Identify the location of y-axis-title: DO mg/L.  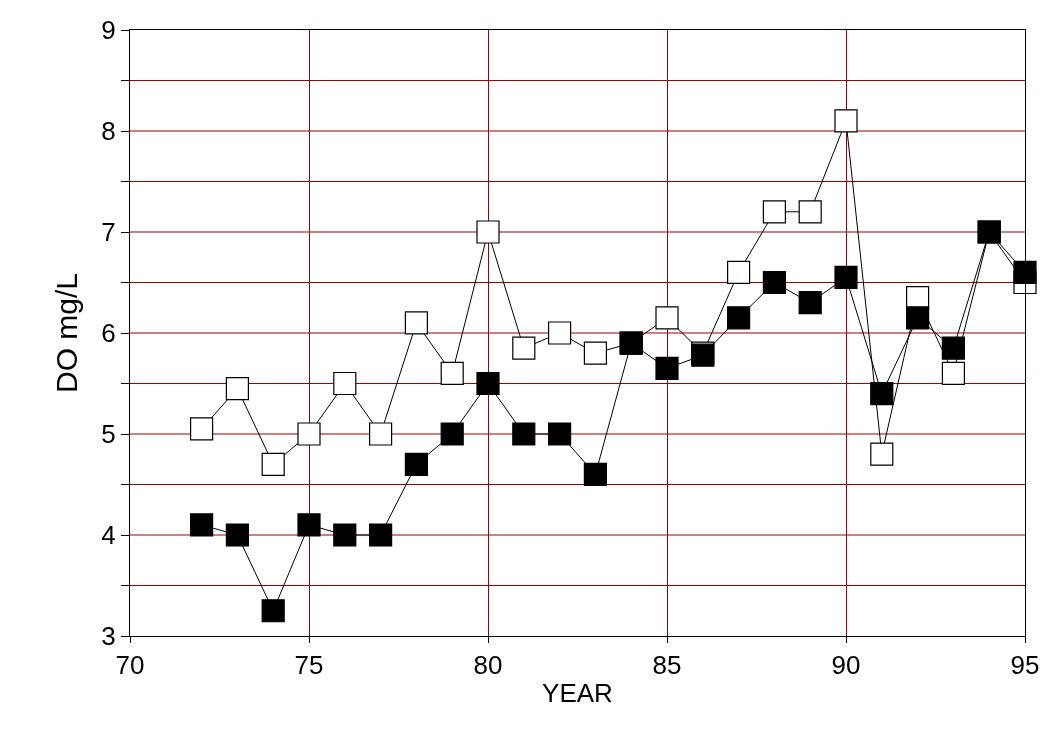
(67, 333).